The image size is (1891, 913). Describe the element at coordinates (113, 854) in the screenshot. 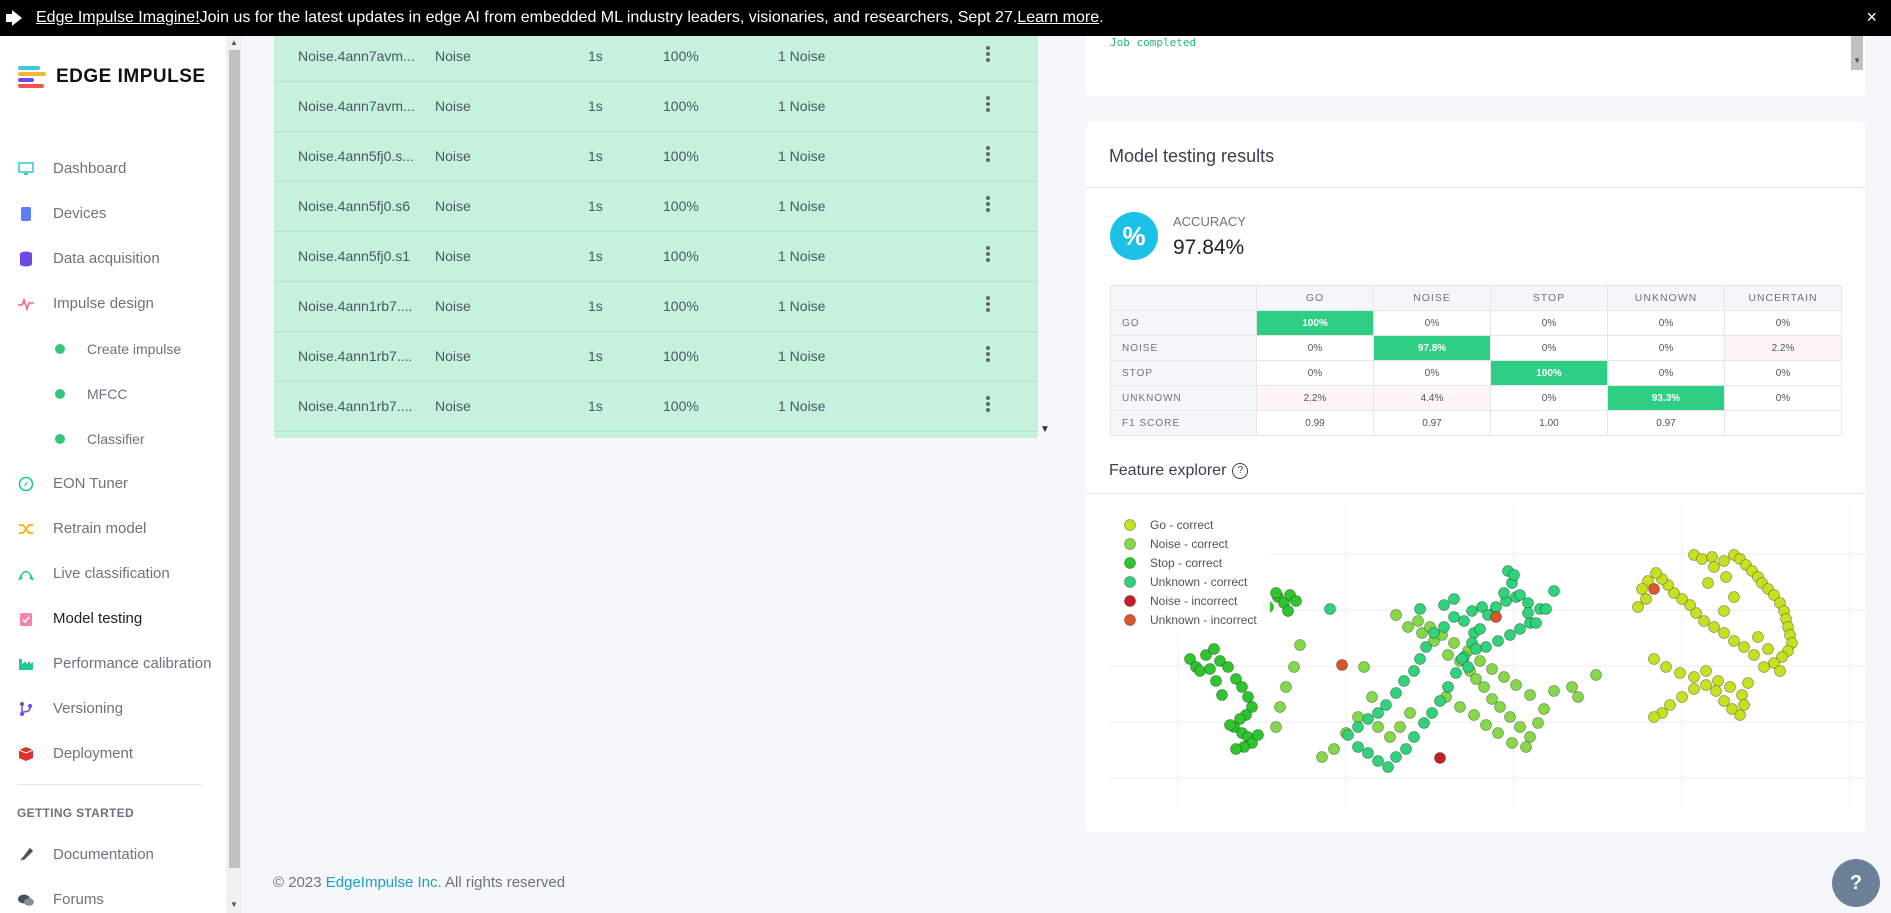

I see `sidebar-item-documentation: Documentation` at that location.